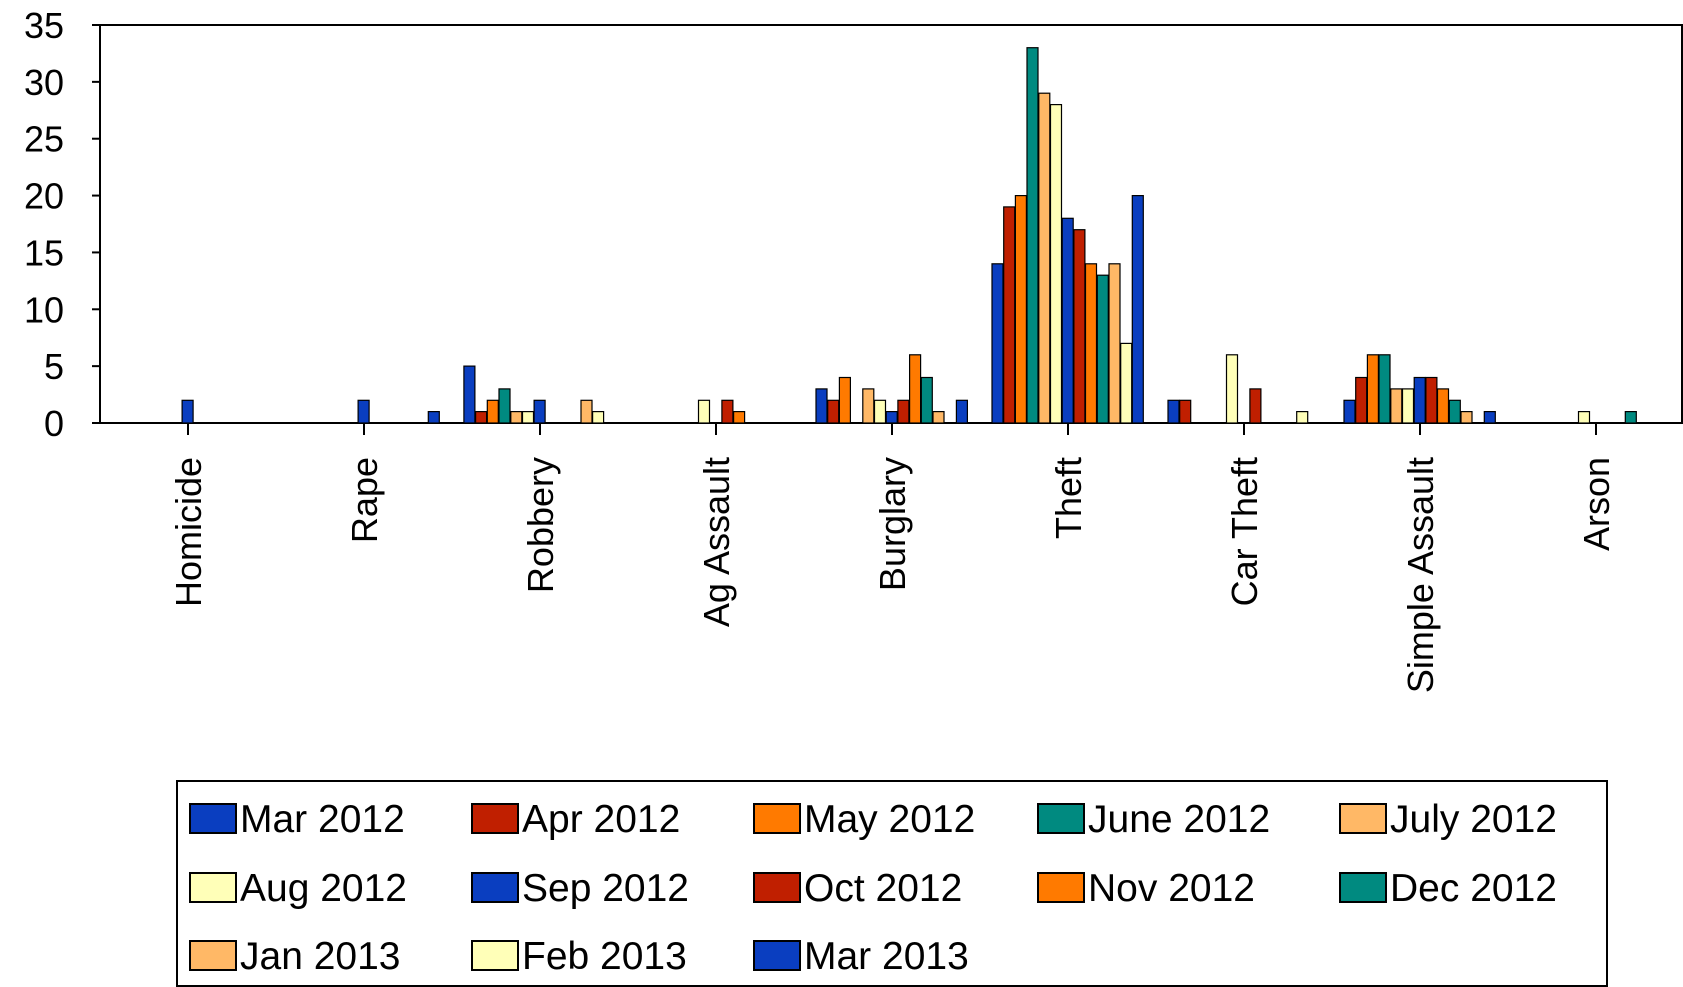  What do you see at coordinates (1171, 888) in the screenshot?
I see `legend-label: Nov 2012` at bounding box center [1171, 888].